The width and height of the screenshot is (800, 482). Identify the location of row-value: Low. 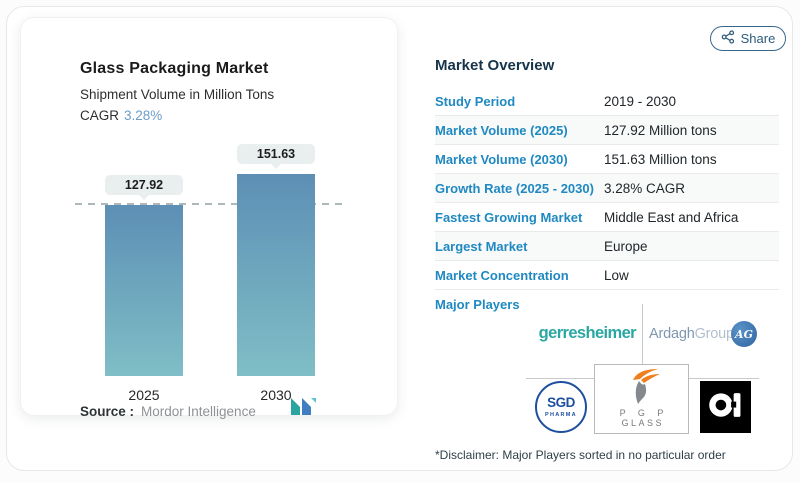
(616, 275).